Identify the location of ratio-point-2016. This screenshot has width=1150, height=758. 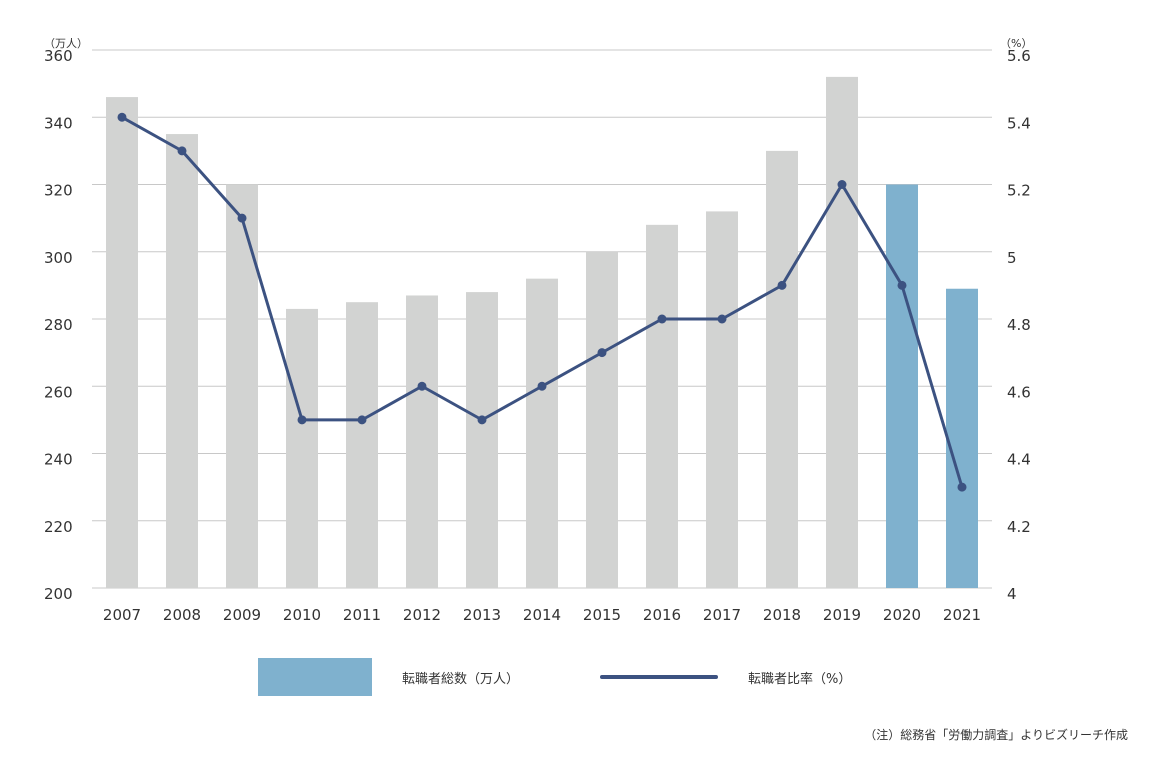
(662, 319).